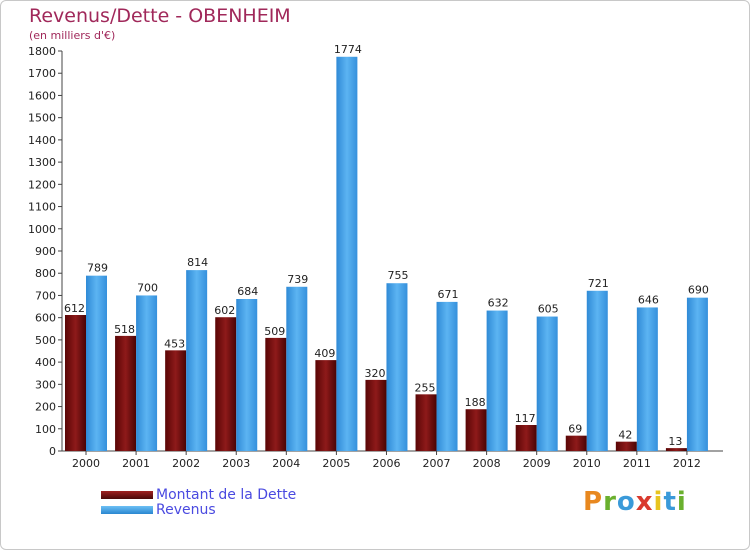 The width and height of the screenshot is (750, 551). Describe the element at coordinates (42, 207) in the screenshot. I see `y-tick-label: 1100` at that location.